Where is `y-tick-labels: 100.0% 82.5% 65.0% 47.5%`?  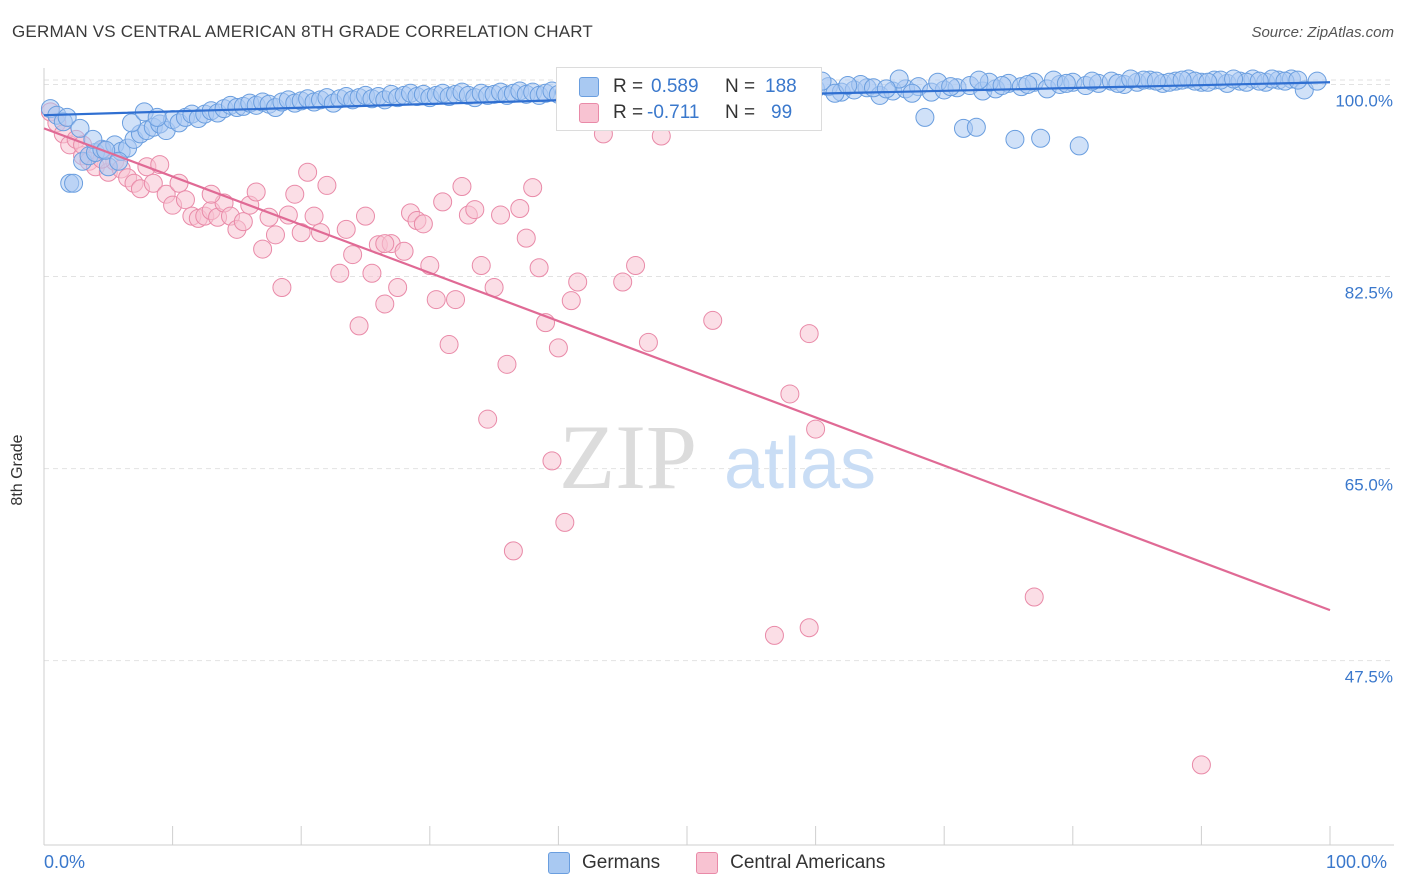
y-tick-labels: 100.0% 82.5% 65.0% 47.5% is located at coordinates (1364, 388).